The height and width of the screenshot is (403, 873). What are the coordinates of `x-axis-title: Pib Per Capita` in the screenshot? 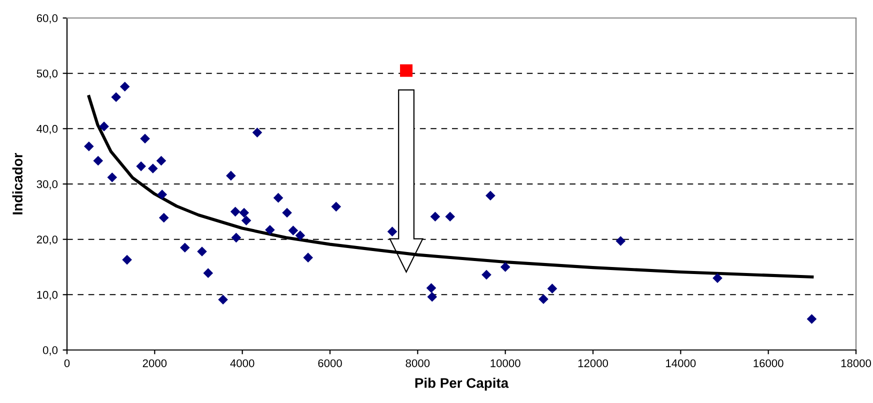 It's located at (462, 384).